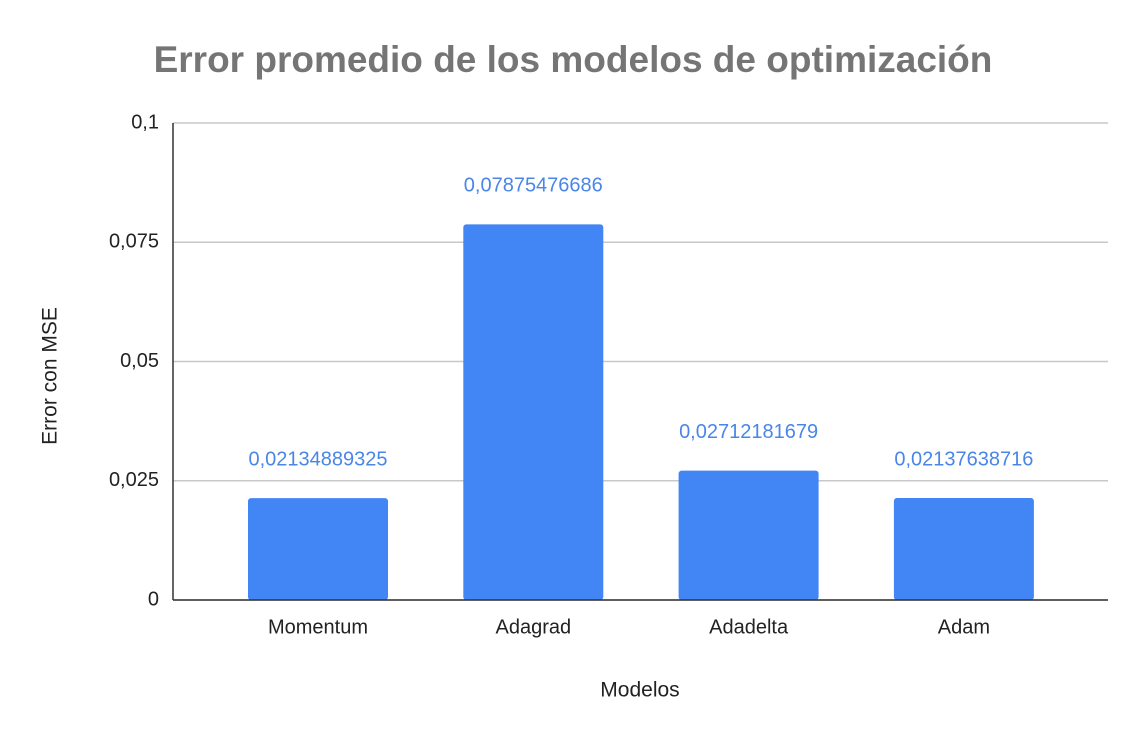 The height and width of the screenshot is (742, 1146). Describe the element at coordinates (318, 627) in the screenshot. I see `x-tick-label: Momentum` at that location.